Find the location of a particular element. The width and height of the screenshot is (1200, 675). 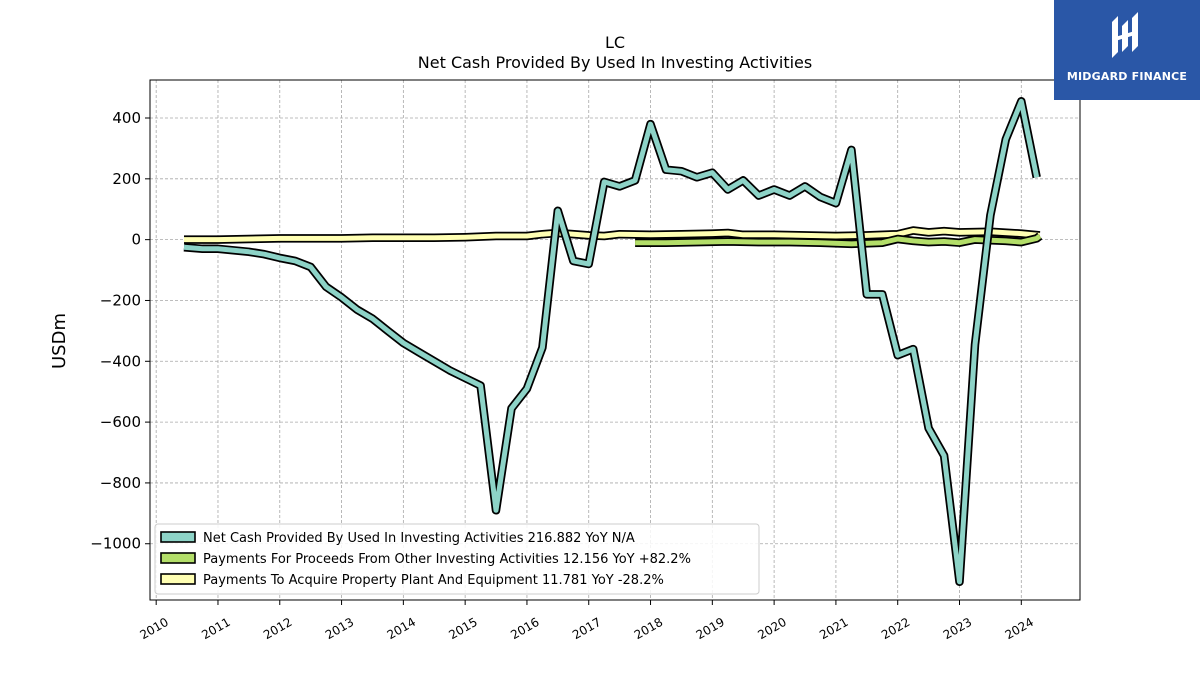

x-tick-label: 2016 is located at coordinates (524, 628).